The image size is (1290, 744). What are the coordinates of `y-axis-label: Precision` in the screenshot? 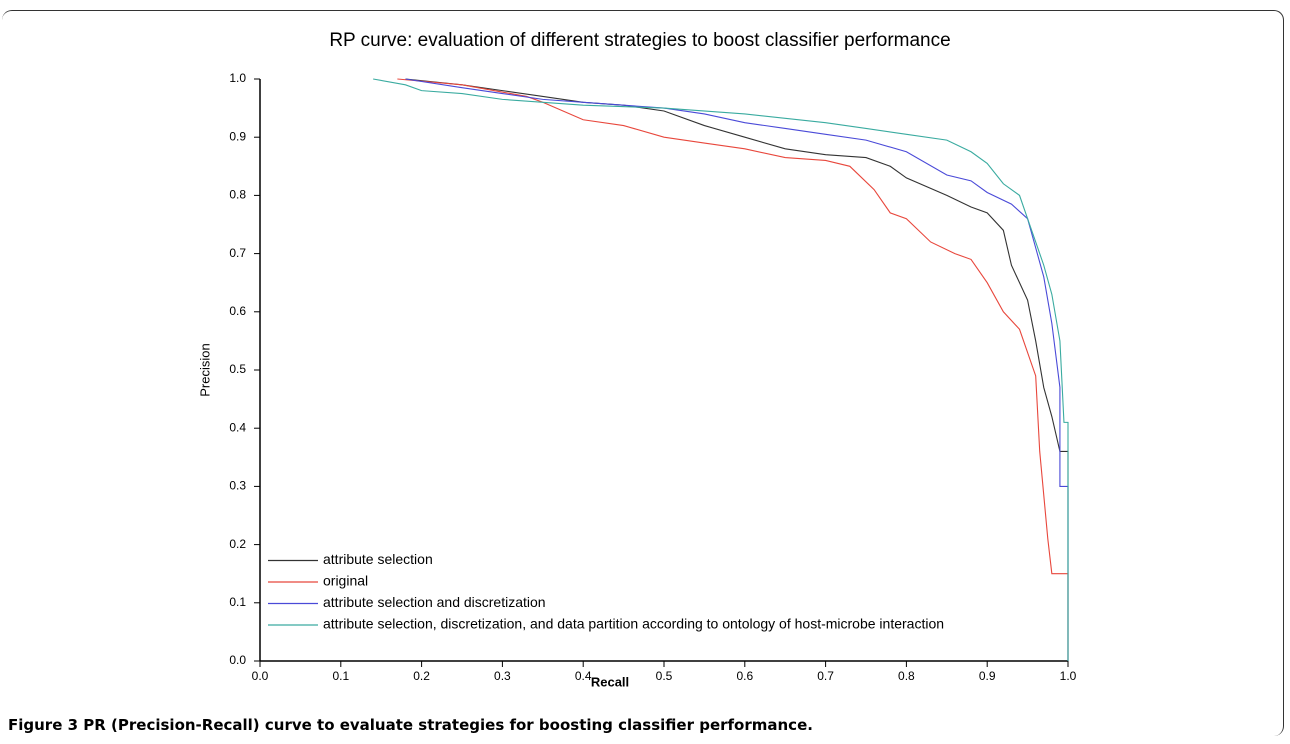 It's located at (204, 369).